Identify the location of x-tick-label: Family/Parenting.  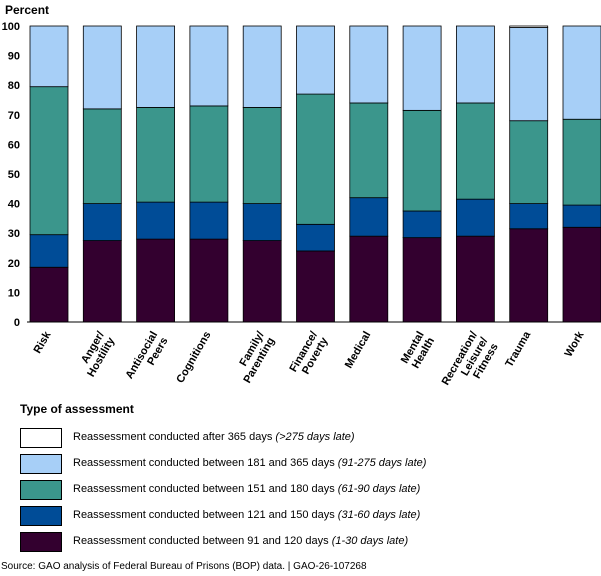
(254, 358).